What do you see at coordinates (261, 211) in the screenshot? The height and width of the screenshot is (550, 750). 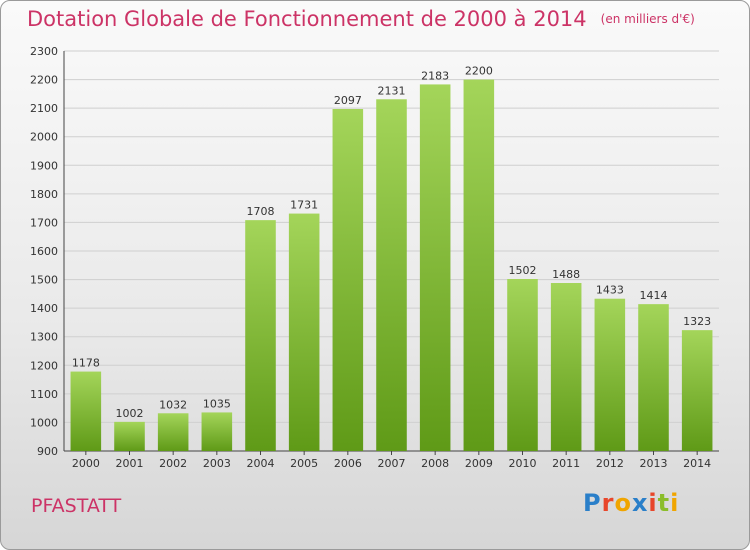 I see `data-label-2004: 1708` at bounding box center [261, 211].